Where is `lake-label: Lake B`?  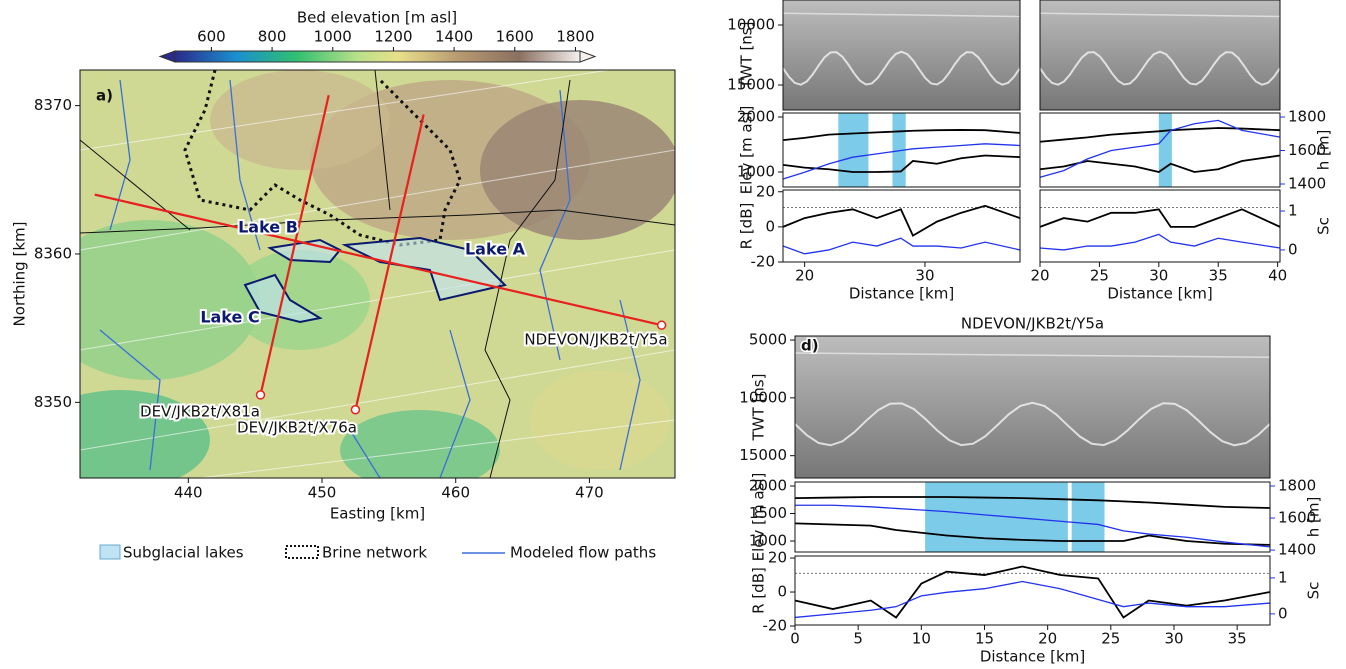 lake-label: Lake B is located at coordinates (268, 227).